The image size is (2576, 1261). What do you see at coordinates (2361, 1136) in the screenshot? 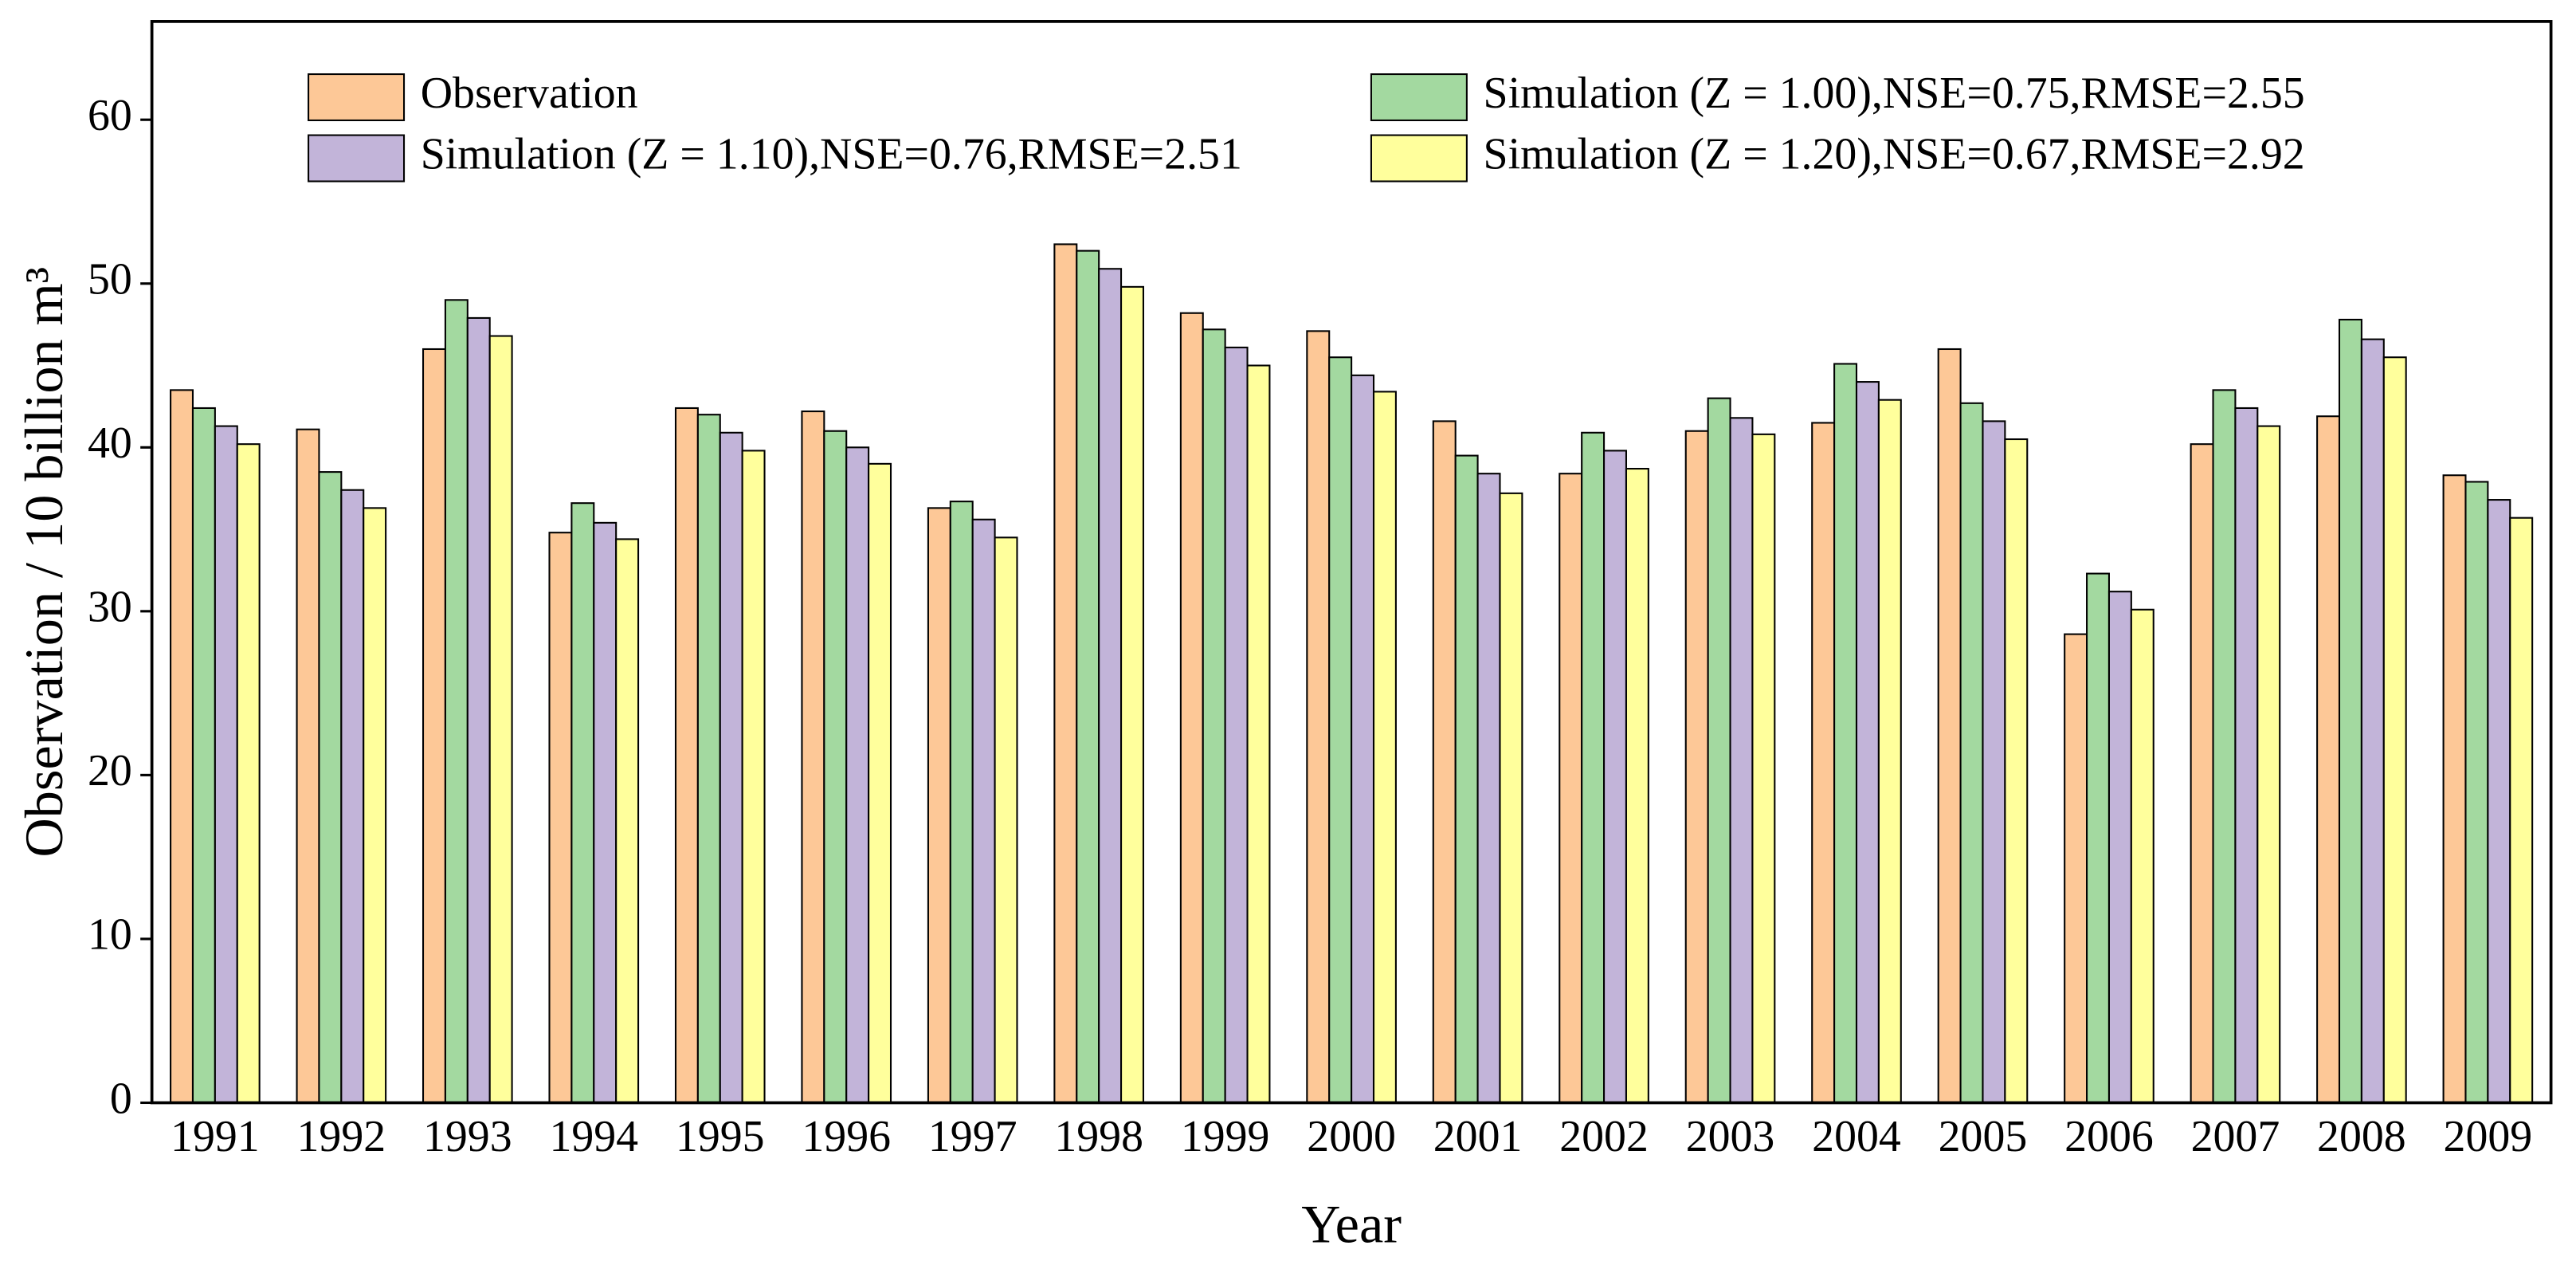
I see `x-tick-label: 2008` at bounding box center [2361, 1136].